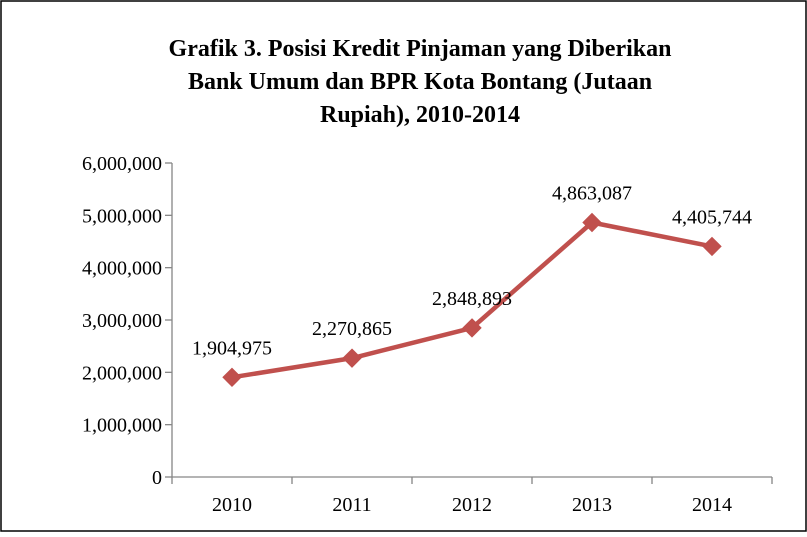 Image resolution: width=807 pixels, height=537 pixels. What do you see at coordinates (232, 505) in the screenshot?
I see `x-tick-label: 2010` at bounding box center [232, 505].